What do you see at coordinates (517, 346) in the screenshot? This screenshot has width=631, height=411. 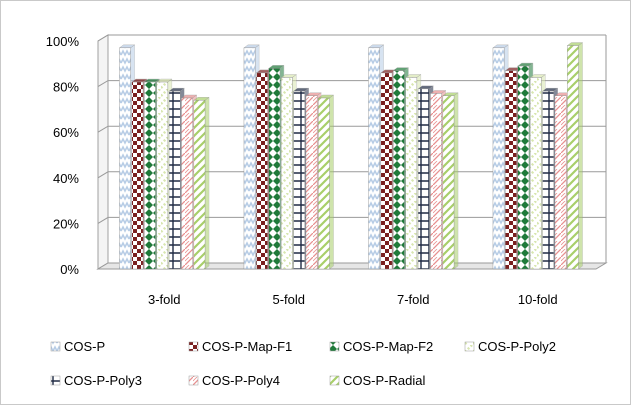 I see `legend-label: COS-P-Poly2` at bounding box center [517, 346].